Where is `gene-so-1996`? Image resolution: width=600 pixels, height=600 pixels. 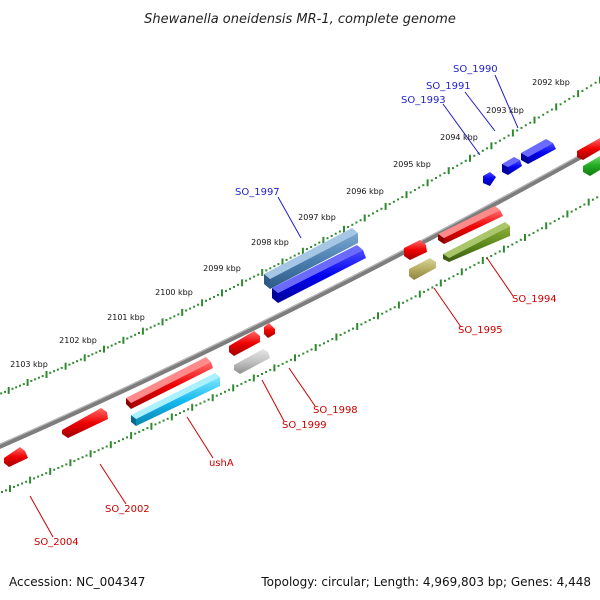
gene-so-1996 is located at coordinates (319, 274).